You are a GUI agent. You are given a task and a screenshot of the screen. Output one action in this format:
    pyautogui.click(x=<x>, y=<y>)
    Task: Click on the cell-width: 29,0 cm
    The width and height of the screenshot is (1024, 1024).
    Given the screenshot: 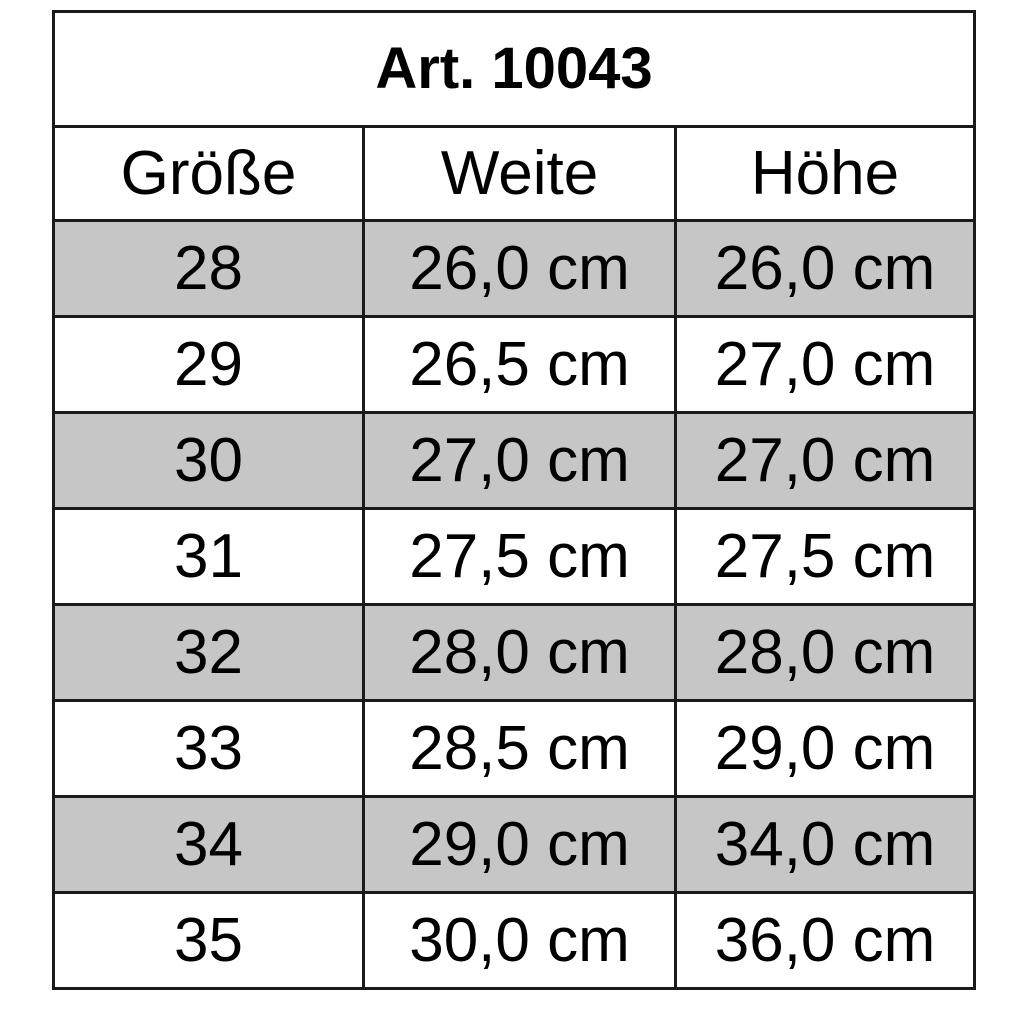 What is the action you would take?
    pyautogui.click(x=519, y=844)
    